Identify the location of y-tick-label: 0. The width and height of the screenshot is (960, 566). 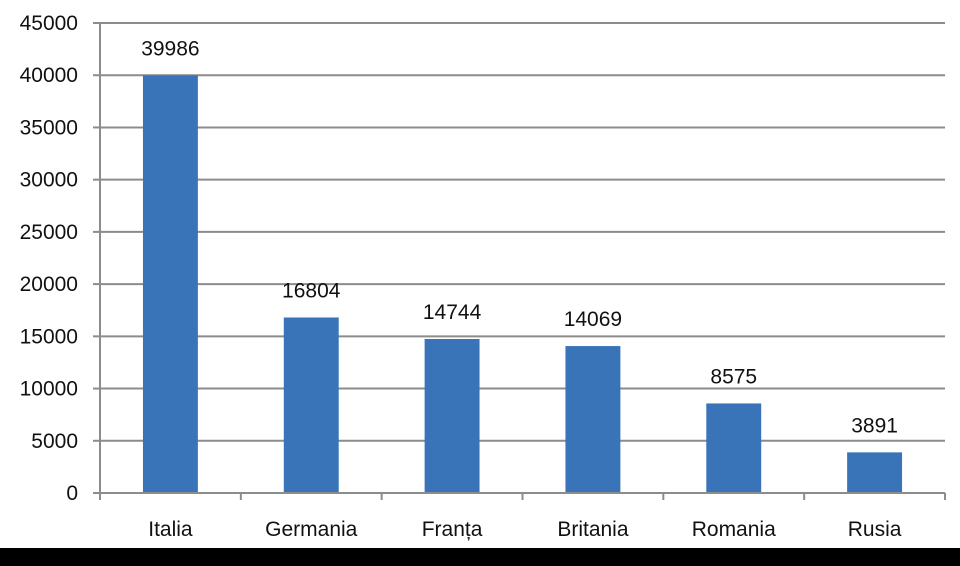
(72, 493).